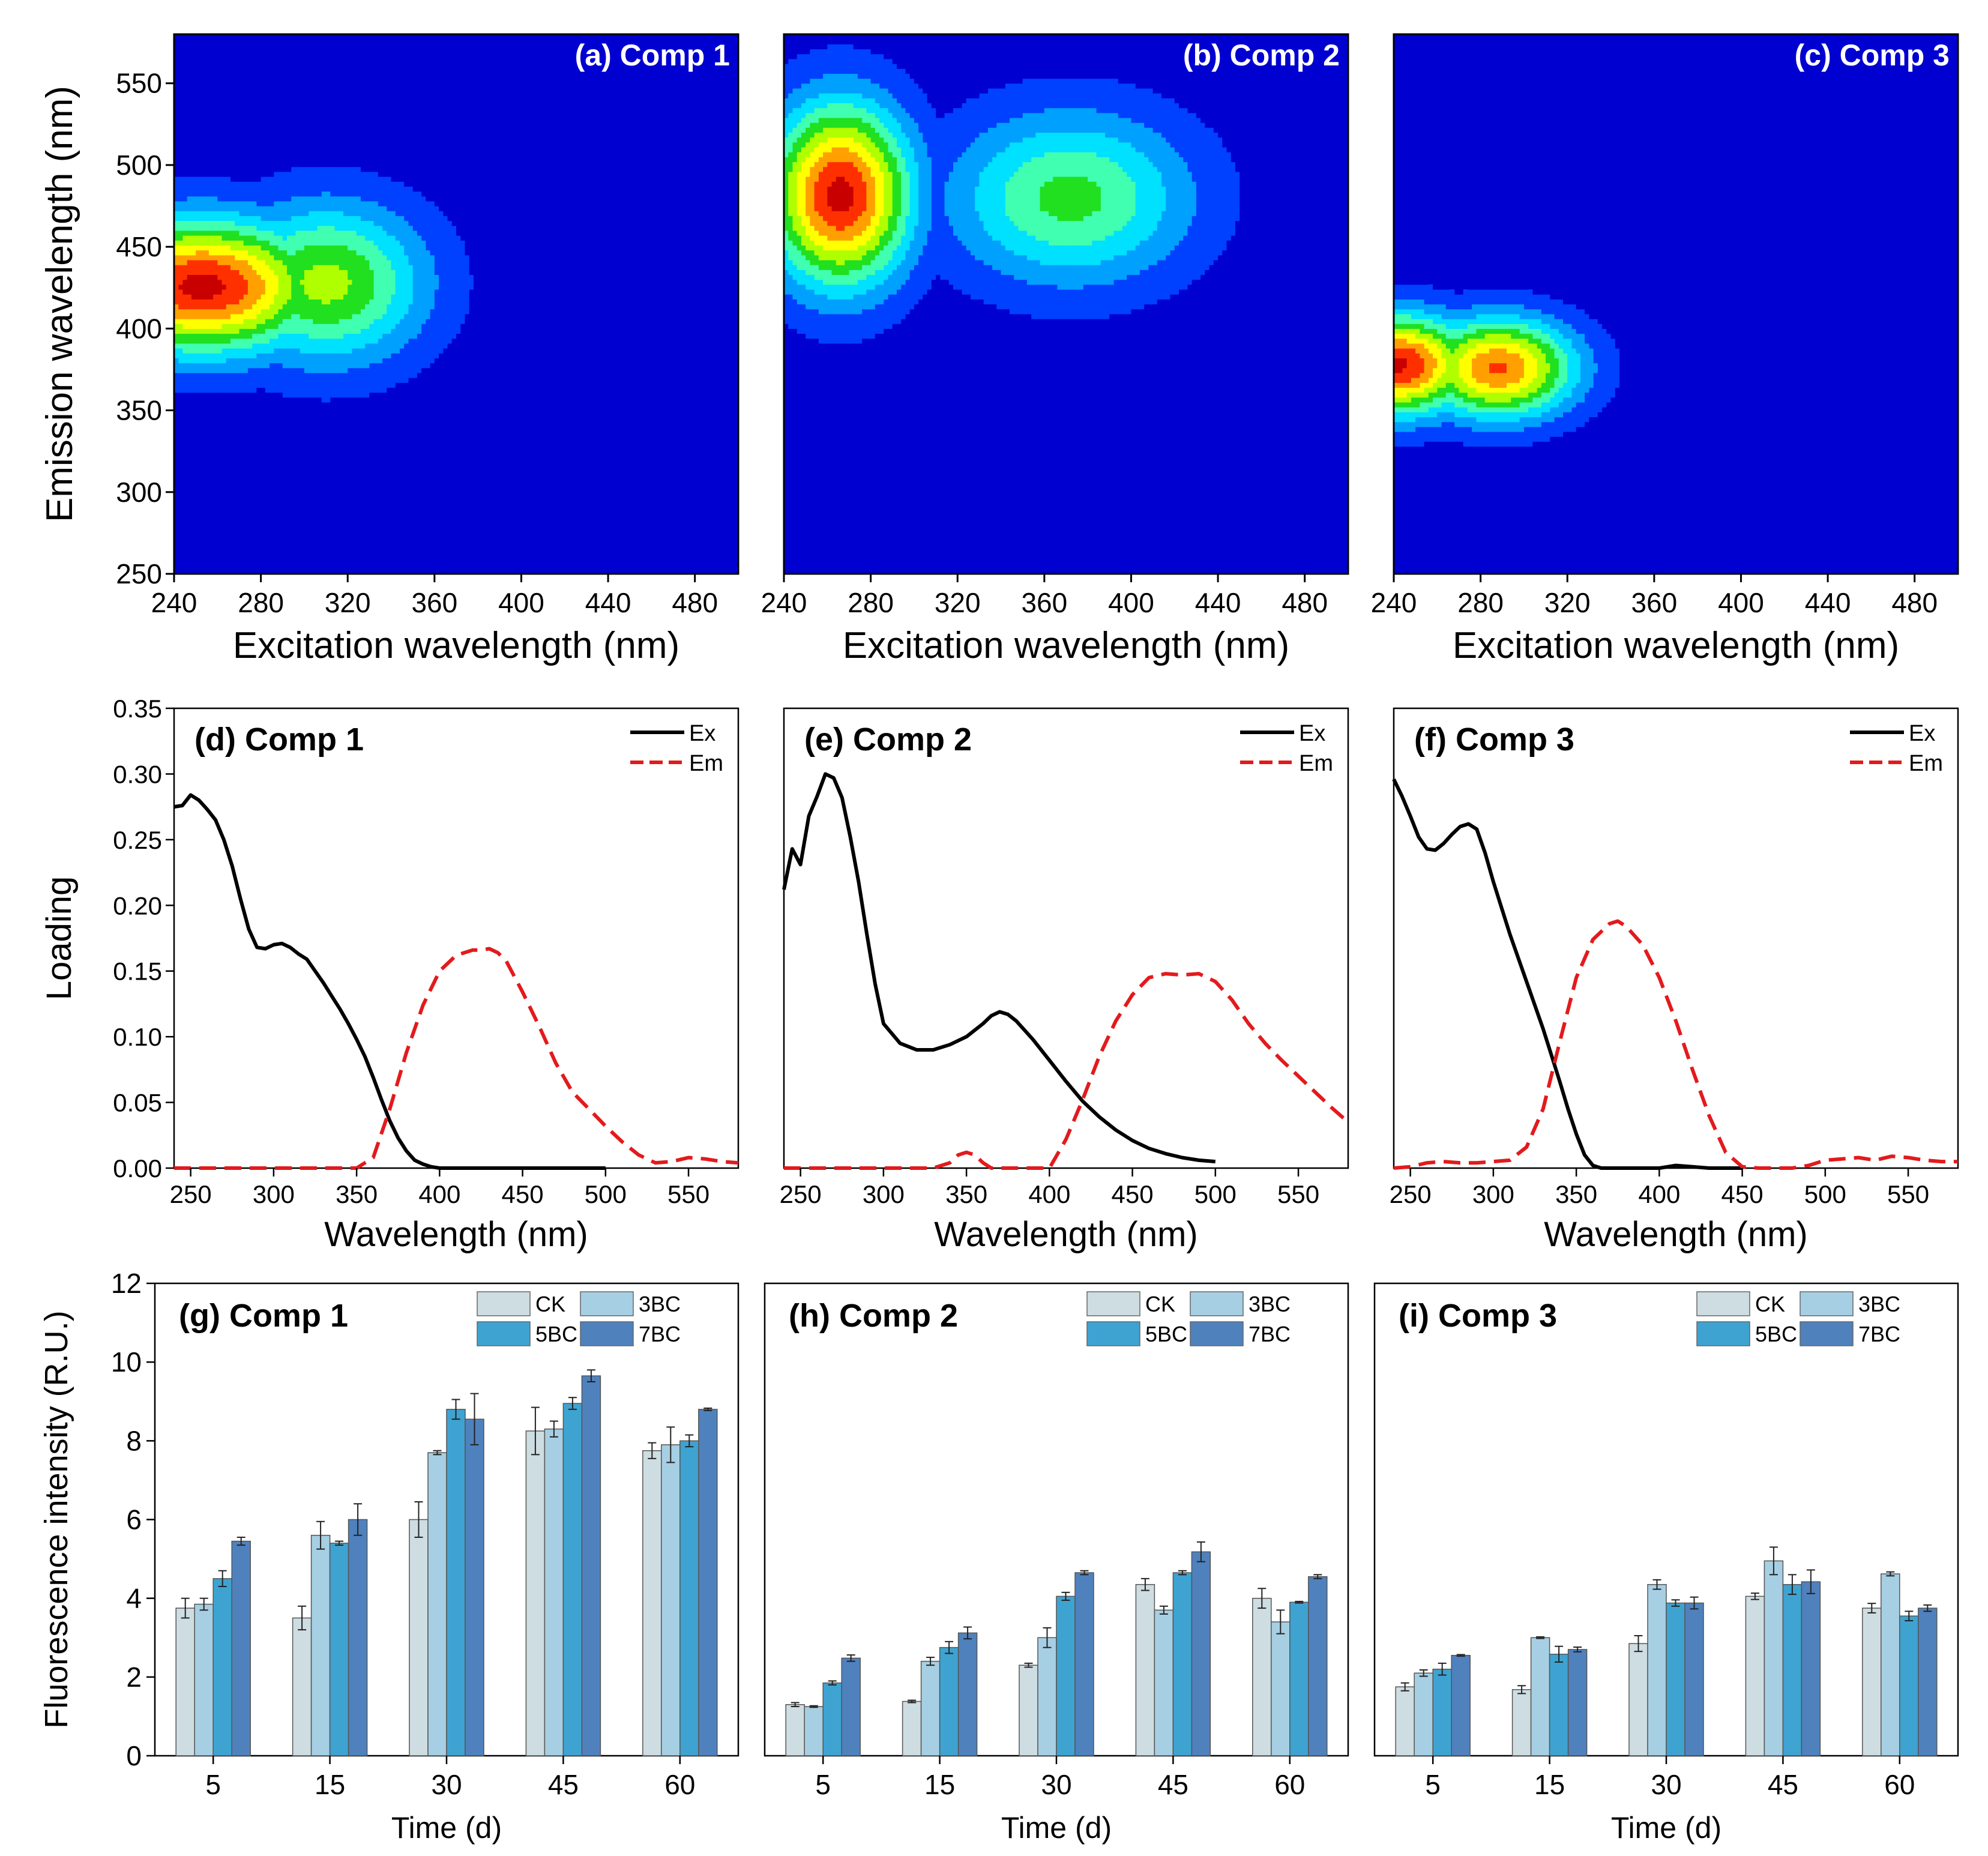 The image size is (1988, 1856). What do you see at coordinates (1897, 748) in the screenshot?
I see `legend: Ex Em` at bounding box center [1897, 748].